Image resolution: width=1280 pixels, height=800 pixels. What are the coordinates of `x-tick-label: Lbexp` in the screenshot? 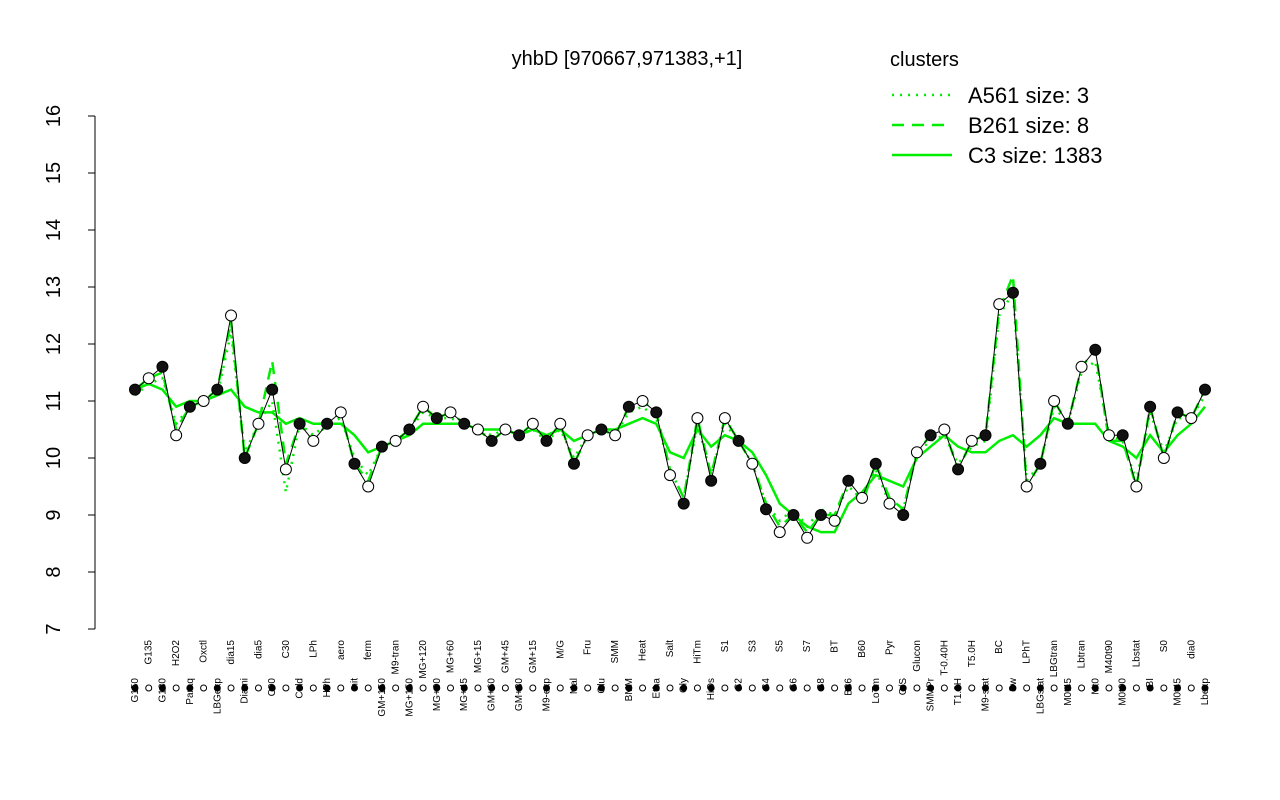 It's located at (1205, 692).